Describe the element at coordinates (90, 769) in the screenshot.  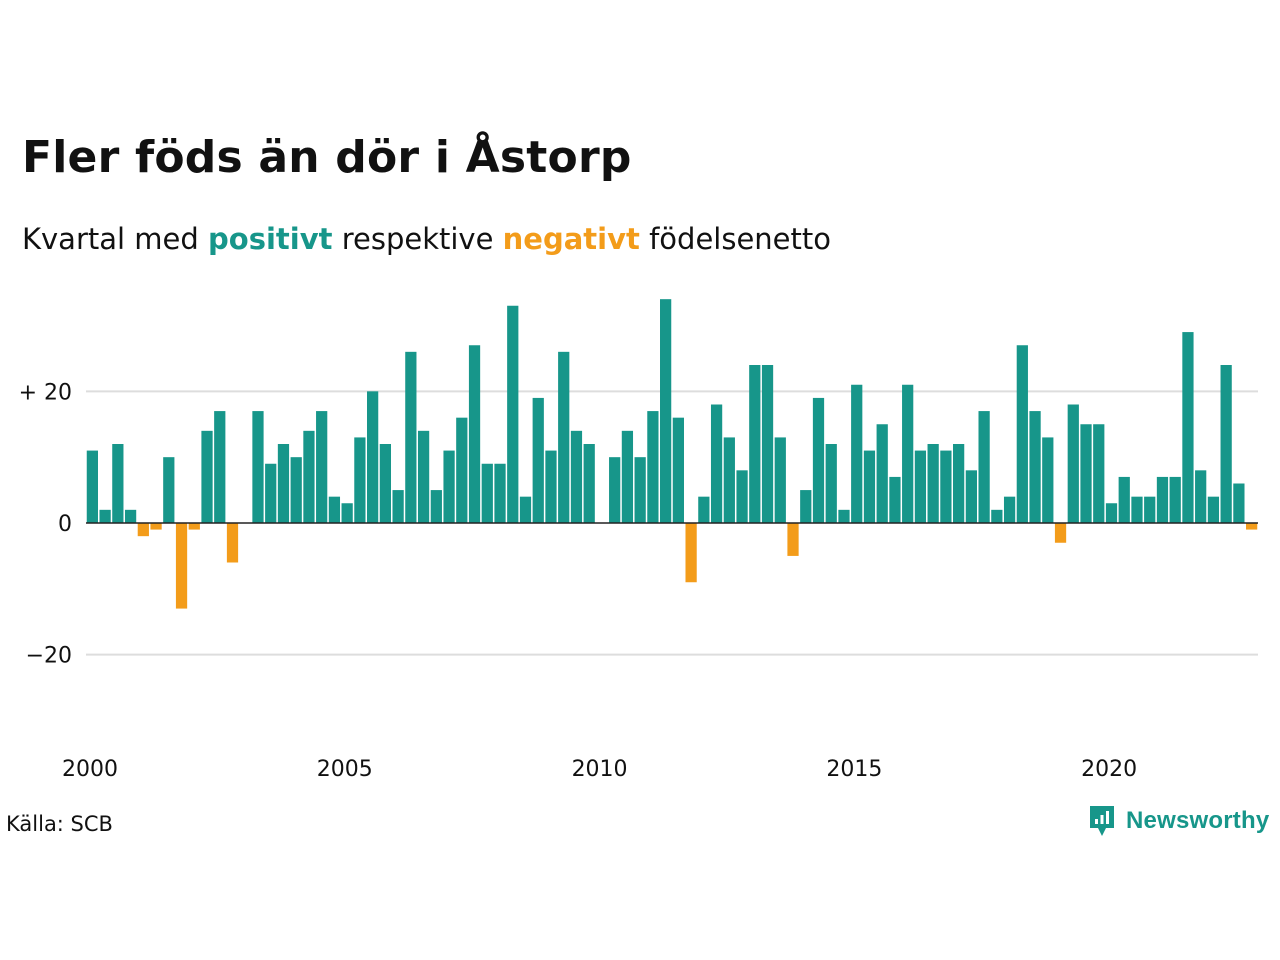
I see `x-tick-label: 2000` at that location.